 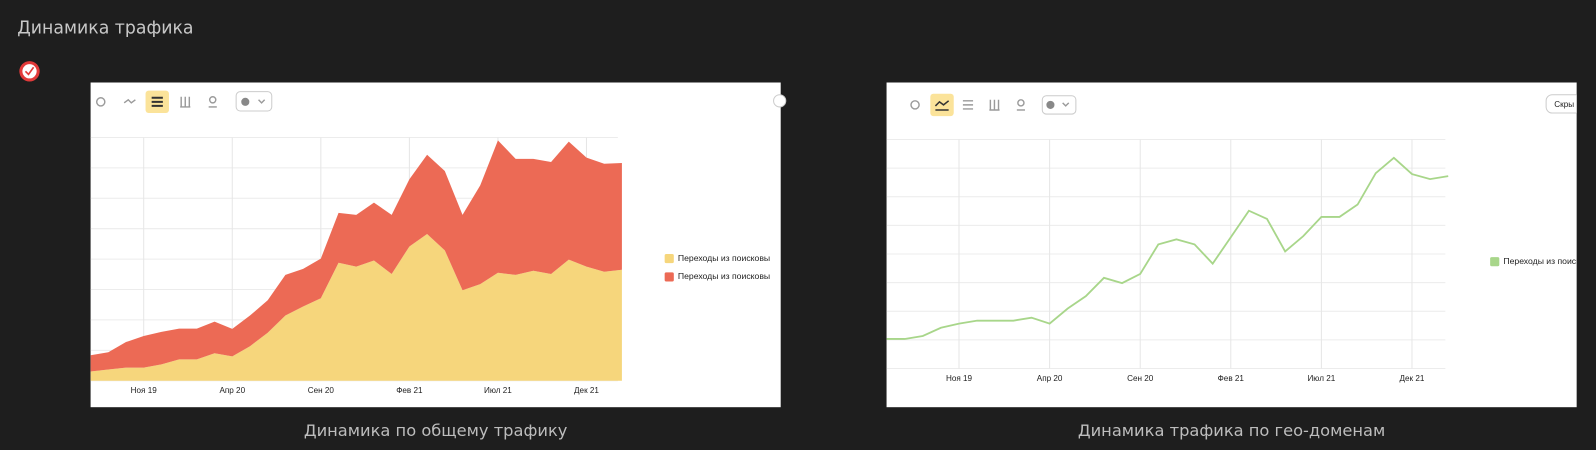 What do you see at coordinates (105, 29) in the screenshot?
I see `page-title: Динамика трафика` at bounding box center [105, 29].